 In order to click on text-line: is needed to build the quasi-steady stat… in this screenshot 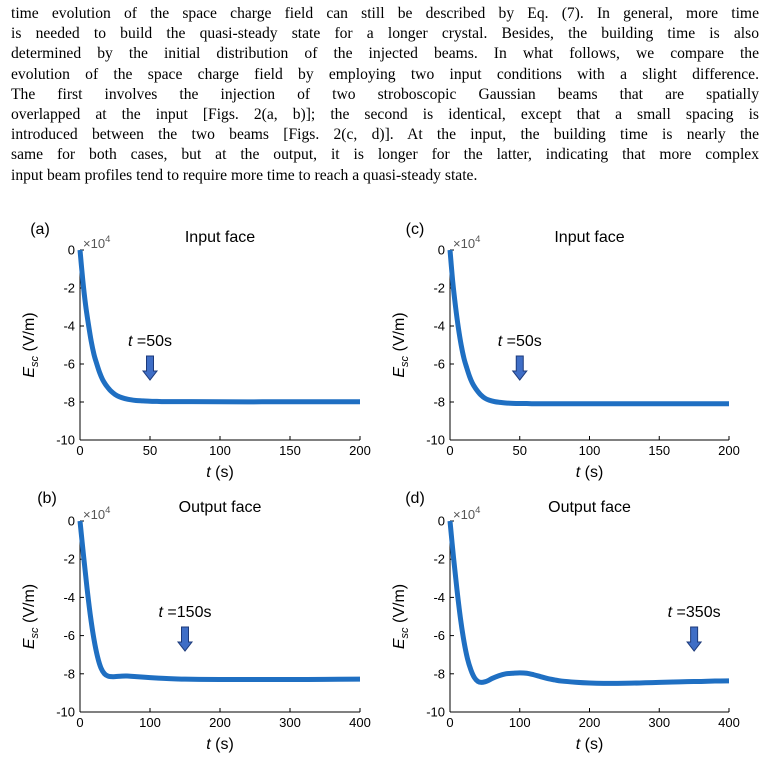, I will do `click(385, 34)`.